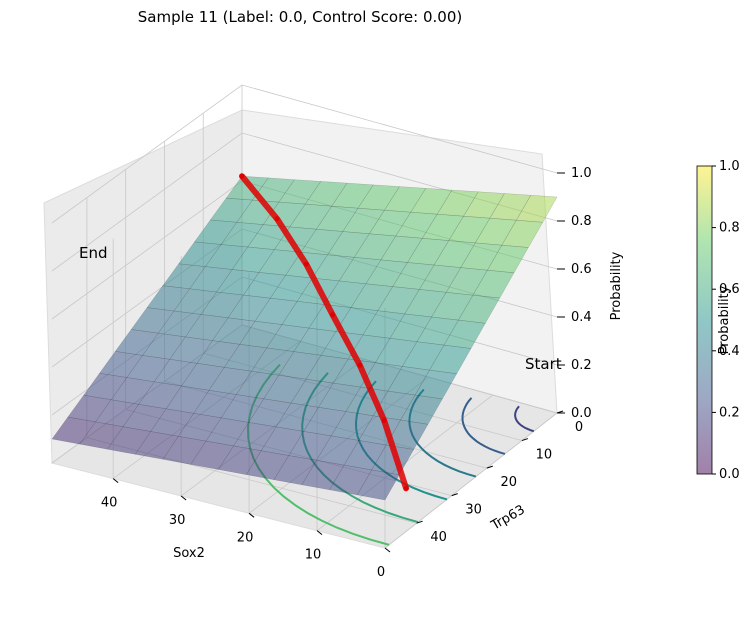  I want to click on surface-patch, so click(378, 485).